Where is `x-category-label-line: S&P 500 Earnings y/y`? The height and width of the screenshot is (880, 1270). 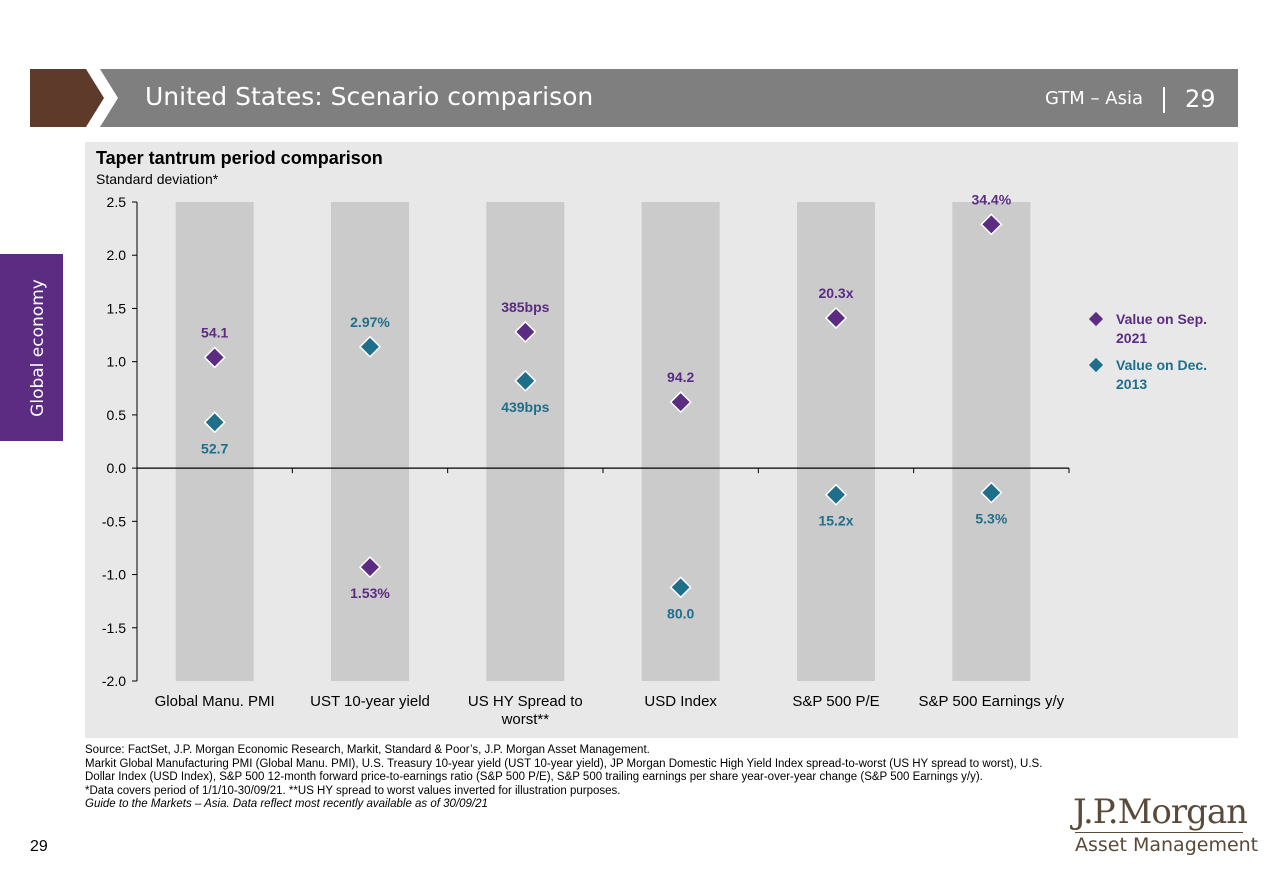
x-category-label-line: S&P 500 Earnings y/y is located at coordinates (992, 701).